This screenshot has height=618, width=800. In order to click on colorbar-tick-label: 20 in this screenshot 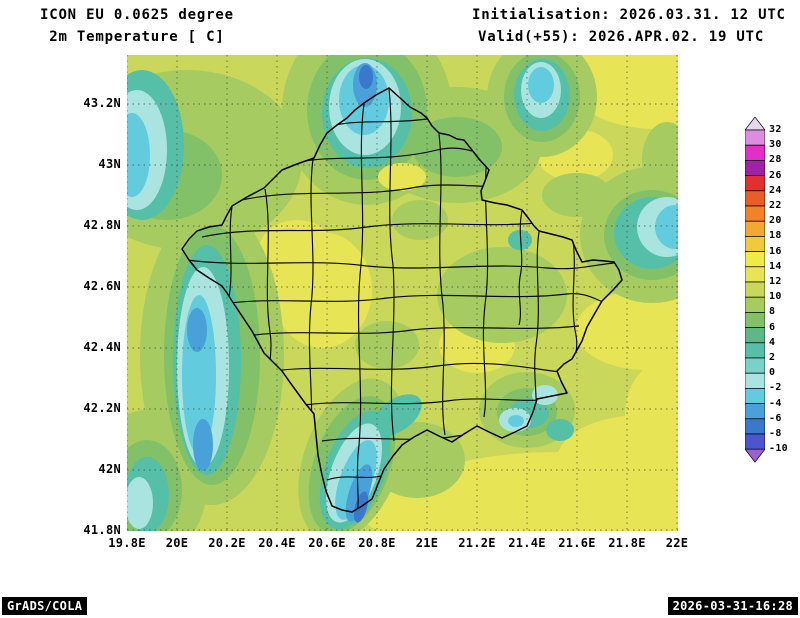, I will do `click(775, 221)`.